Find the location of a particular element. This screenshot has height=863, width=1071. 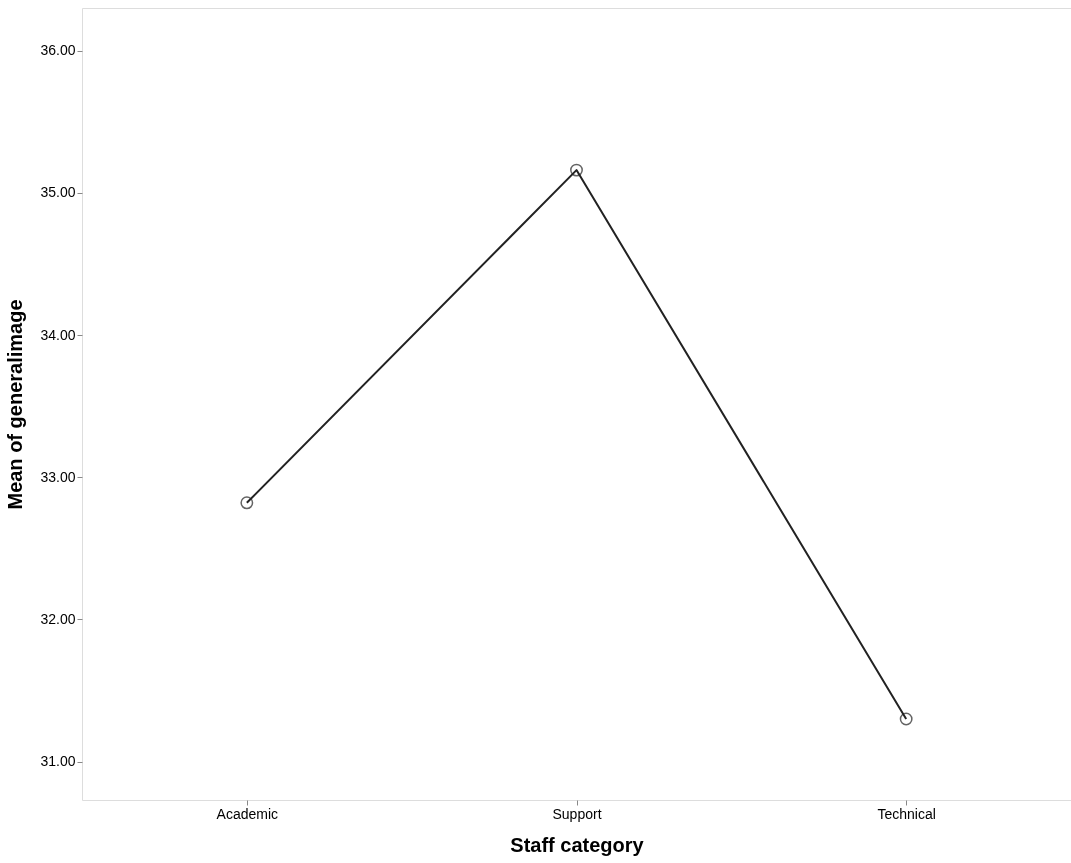

y-tick-label: 34.00 is located at coordinates (58, 334).